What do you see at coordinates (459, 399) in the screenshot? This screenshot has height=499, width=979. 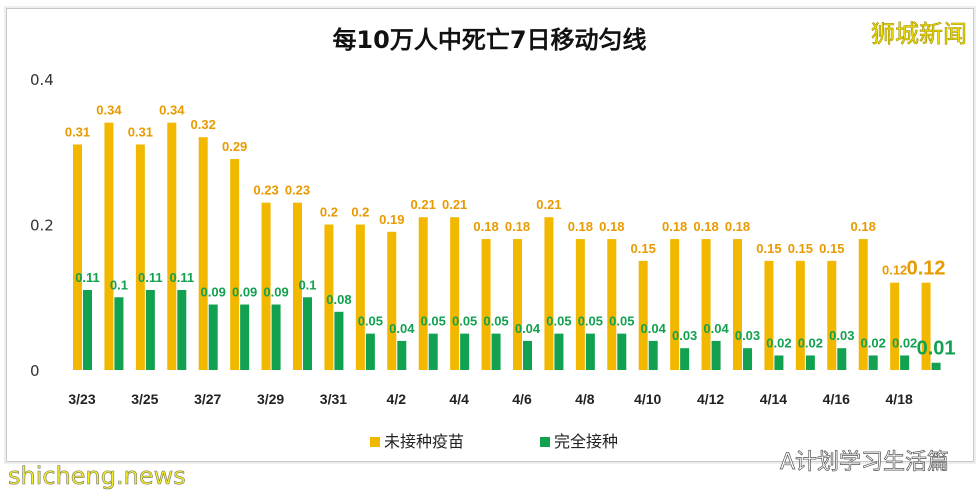 I see `x-tick-label: 4/4` at bounding box center [459, 399].